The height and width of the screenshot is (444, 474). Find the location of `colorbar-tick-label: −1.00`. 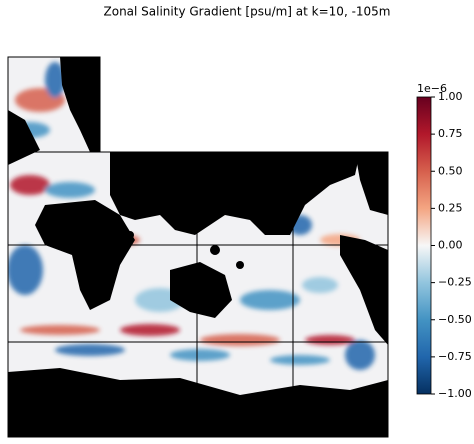

colorbar-tick-label: −1.00 is located at coordinates (455, 393).